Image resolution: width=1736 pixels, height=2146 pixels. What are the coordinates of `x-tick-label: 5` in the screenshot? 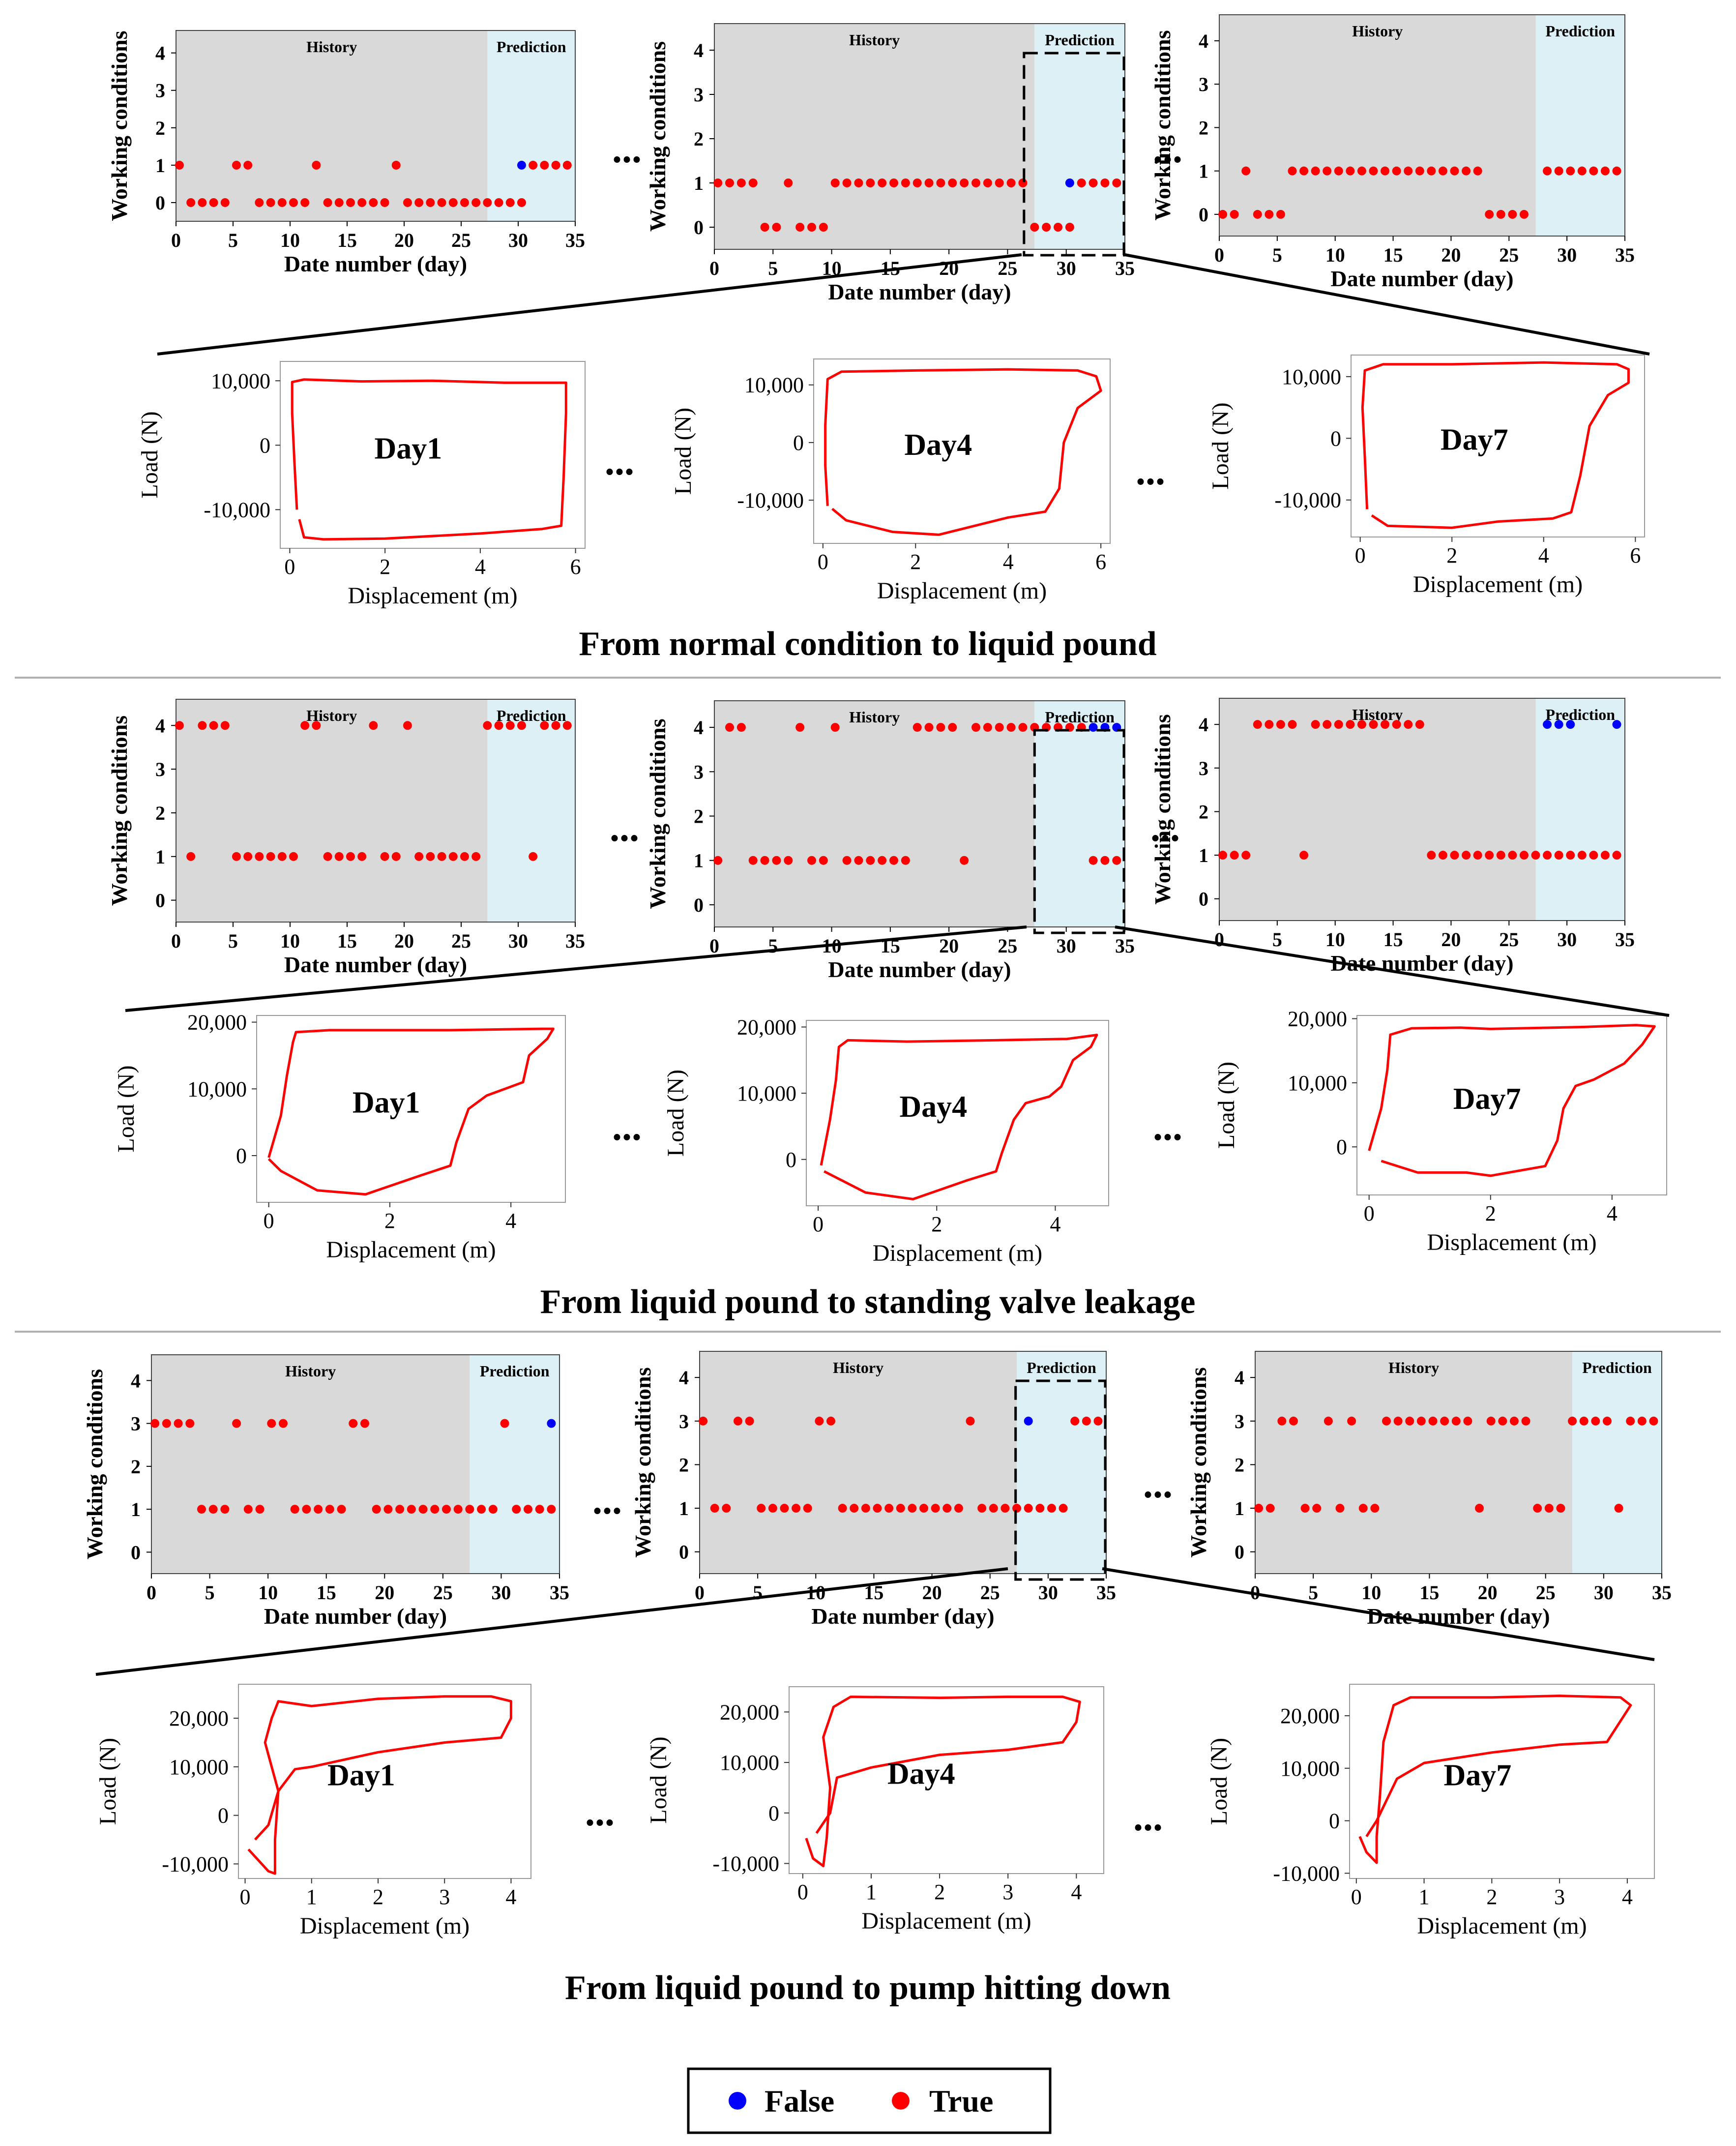 It's located at (773, 268).